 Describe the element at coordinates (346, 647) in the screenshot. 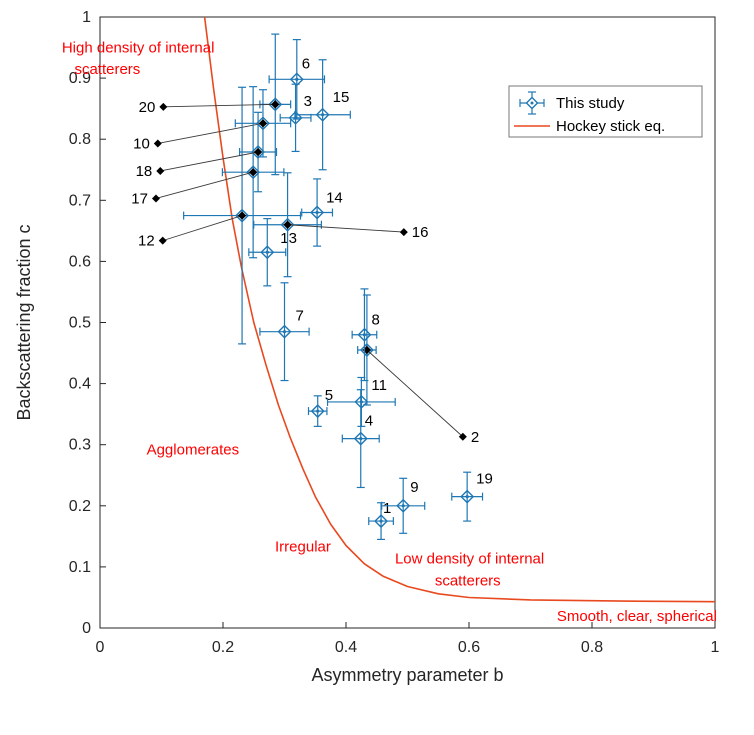

I see `x-tick-label: 0.4` at that location.